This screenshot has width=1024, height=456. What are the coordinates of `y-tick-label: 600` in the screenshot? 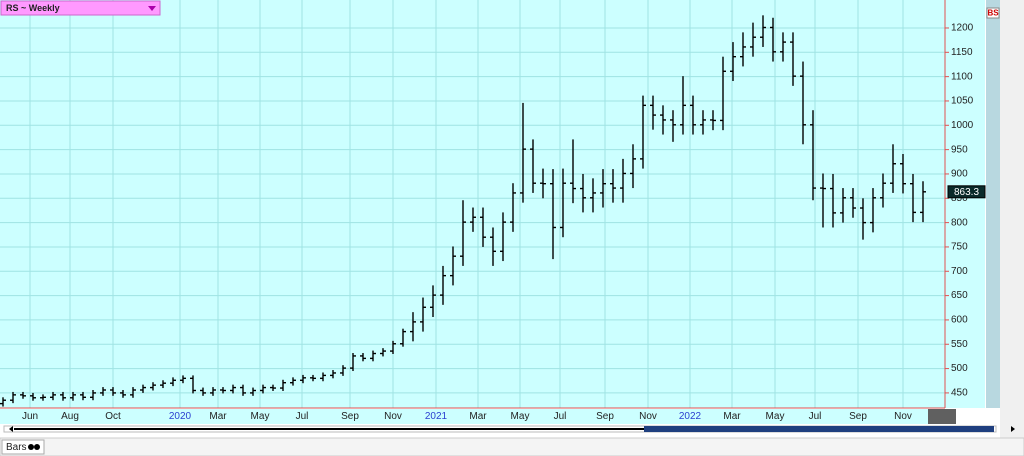 It's located at (959, 320).